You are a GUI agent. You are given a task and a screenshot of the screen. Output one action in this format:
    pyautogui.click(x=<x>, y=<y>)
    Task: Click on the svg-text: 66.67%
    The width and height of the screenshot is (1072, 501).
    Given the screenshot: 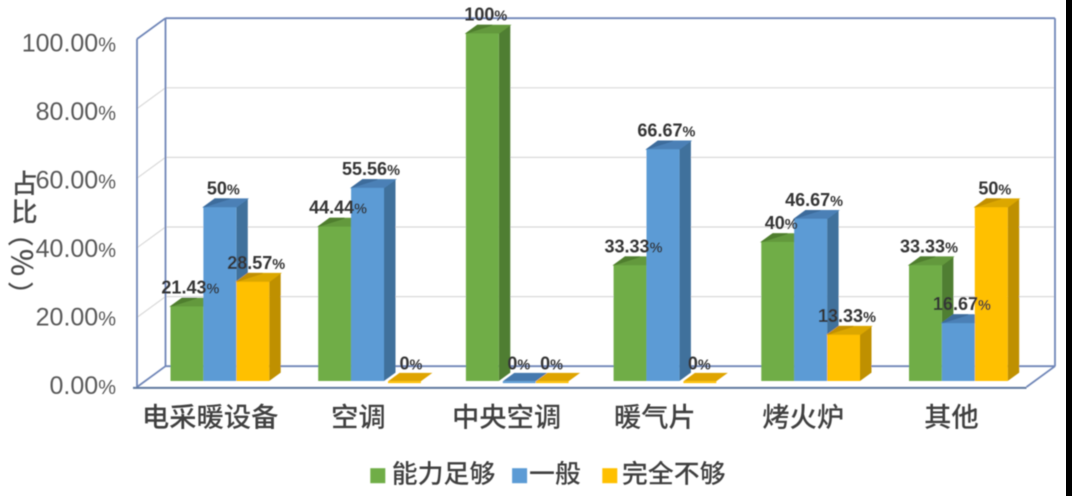 What is the action you would take?
    pyautogui.click(x=666, y=130)
    